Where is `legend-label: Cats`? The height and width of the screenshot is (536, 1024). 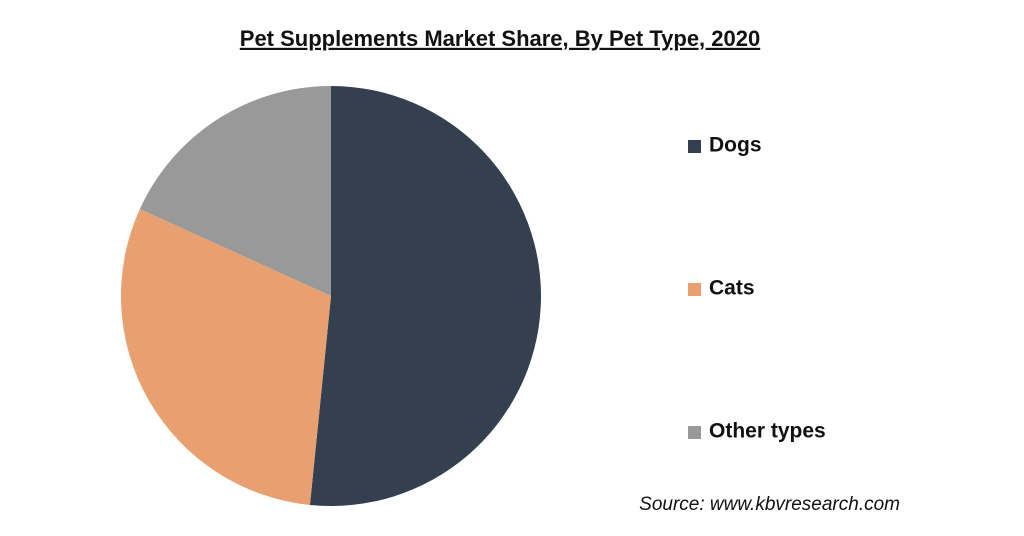
legend-label: Cats is located at coordinates (732, 288).